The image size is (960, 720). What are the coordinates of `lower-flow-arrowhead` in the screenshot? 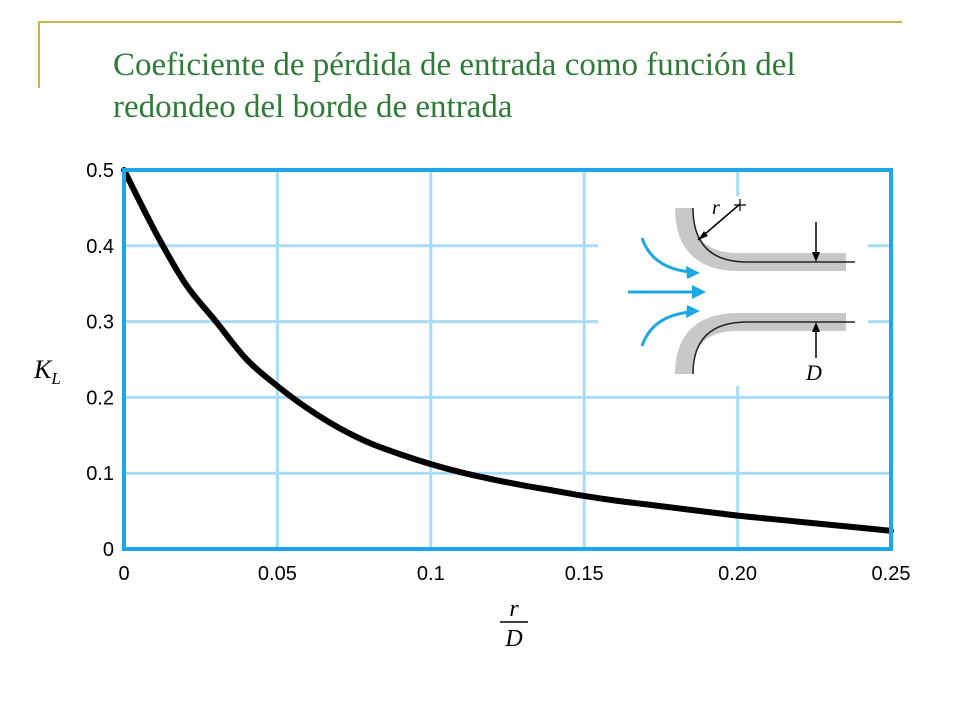 It's located at (693, 311).